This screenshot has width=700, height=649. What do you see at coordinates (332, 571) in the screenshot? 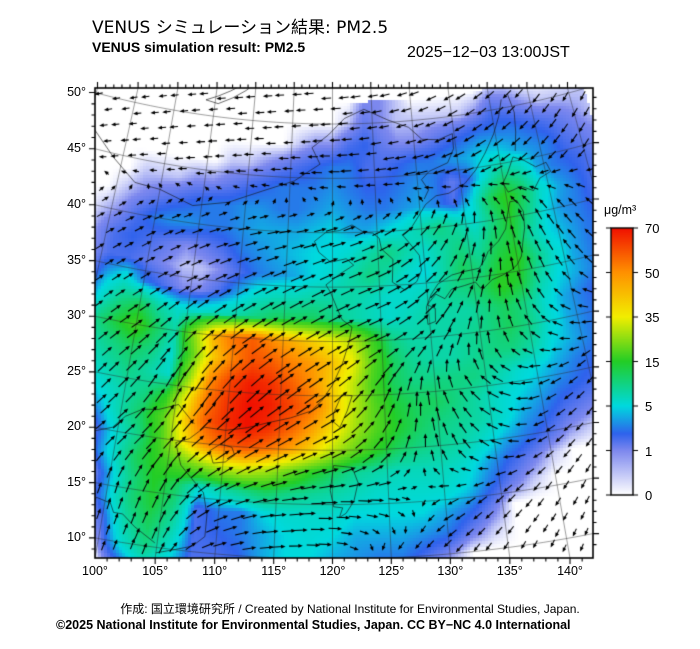
I see `x-axis-tick-label: 120°` at bounding box center [332, 571].